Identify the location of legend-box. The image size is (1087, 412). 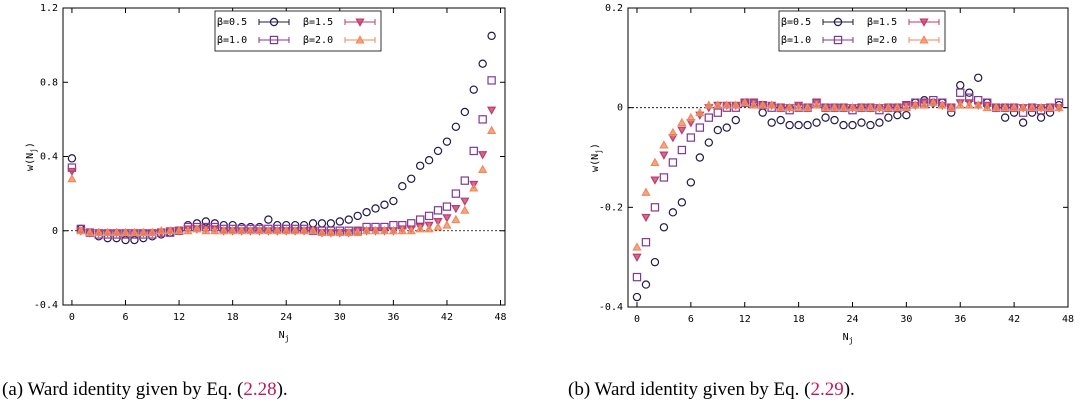
(298, 31).